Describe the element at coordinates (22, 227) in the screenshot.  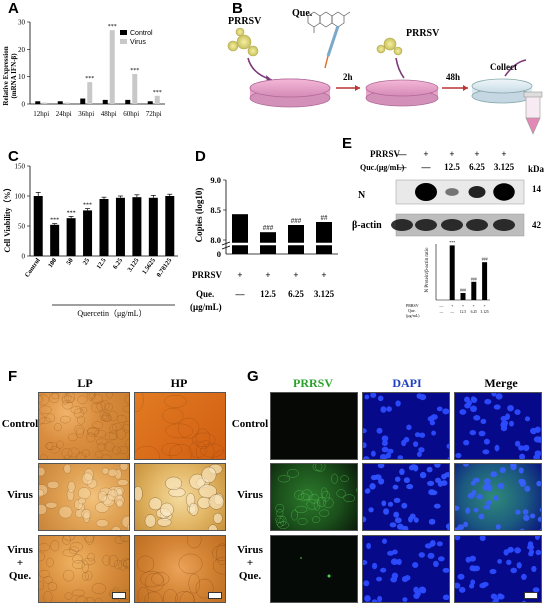
I see `c-tick-label: 50` at that location.